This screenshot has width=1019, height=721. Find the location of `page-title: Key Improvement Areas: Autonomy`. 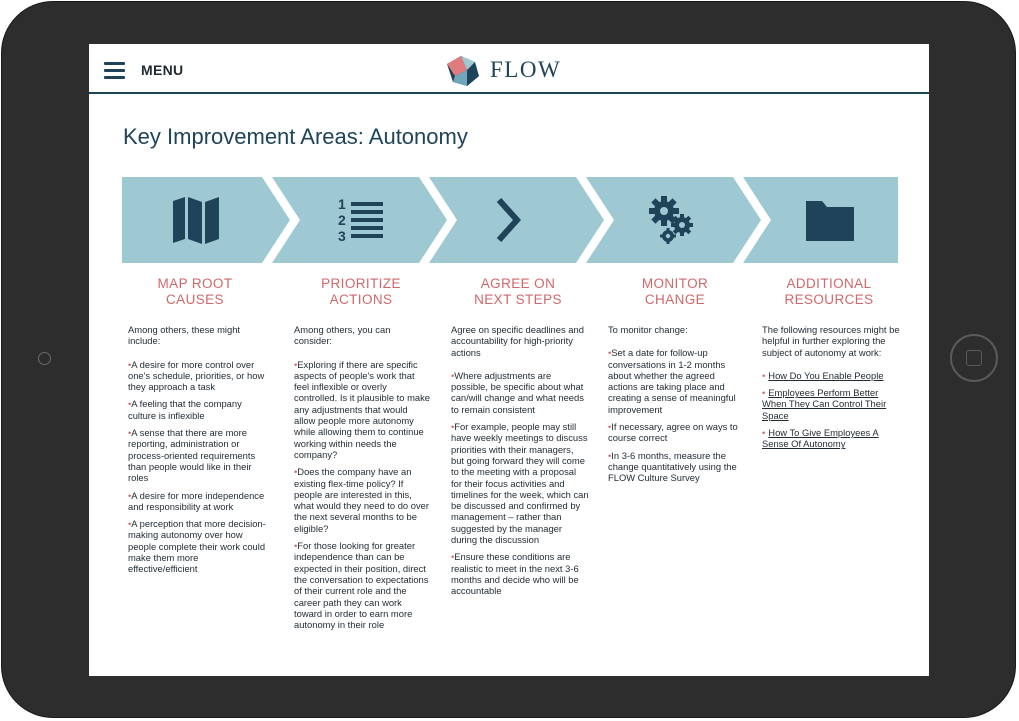

page-title: Key Improvement Areas: Autonomy is located at coordinates (295, 136).